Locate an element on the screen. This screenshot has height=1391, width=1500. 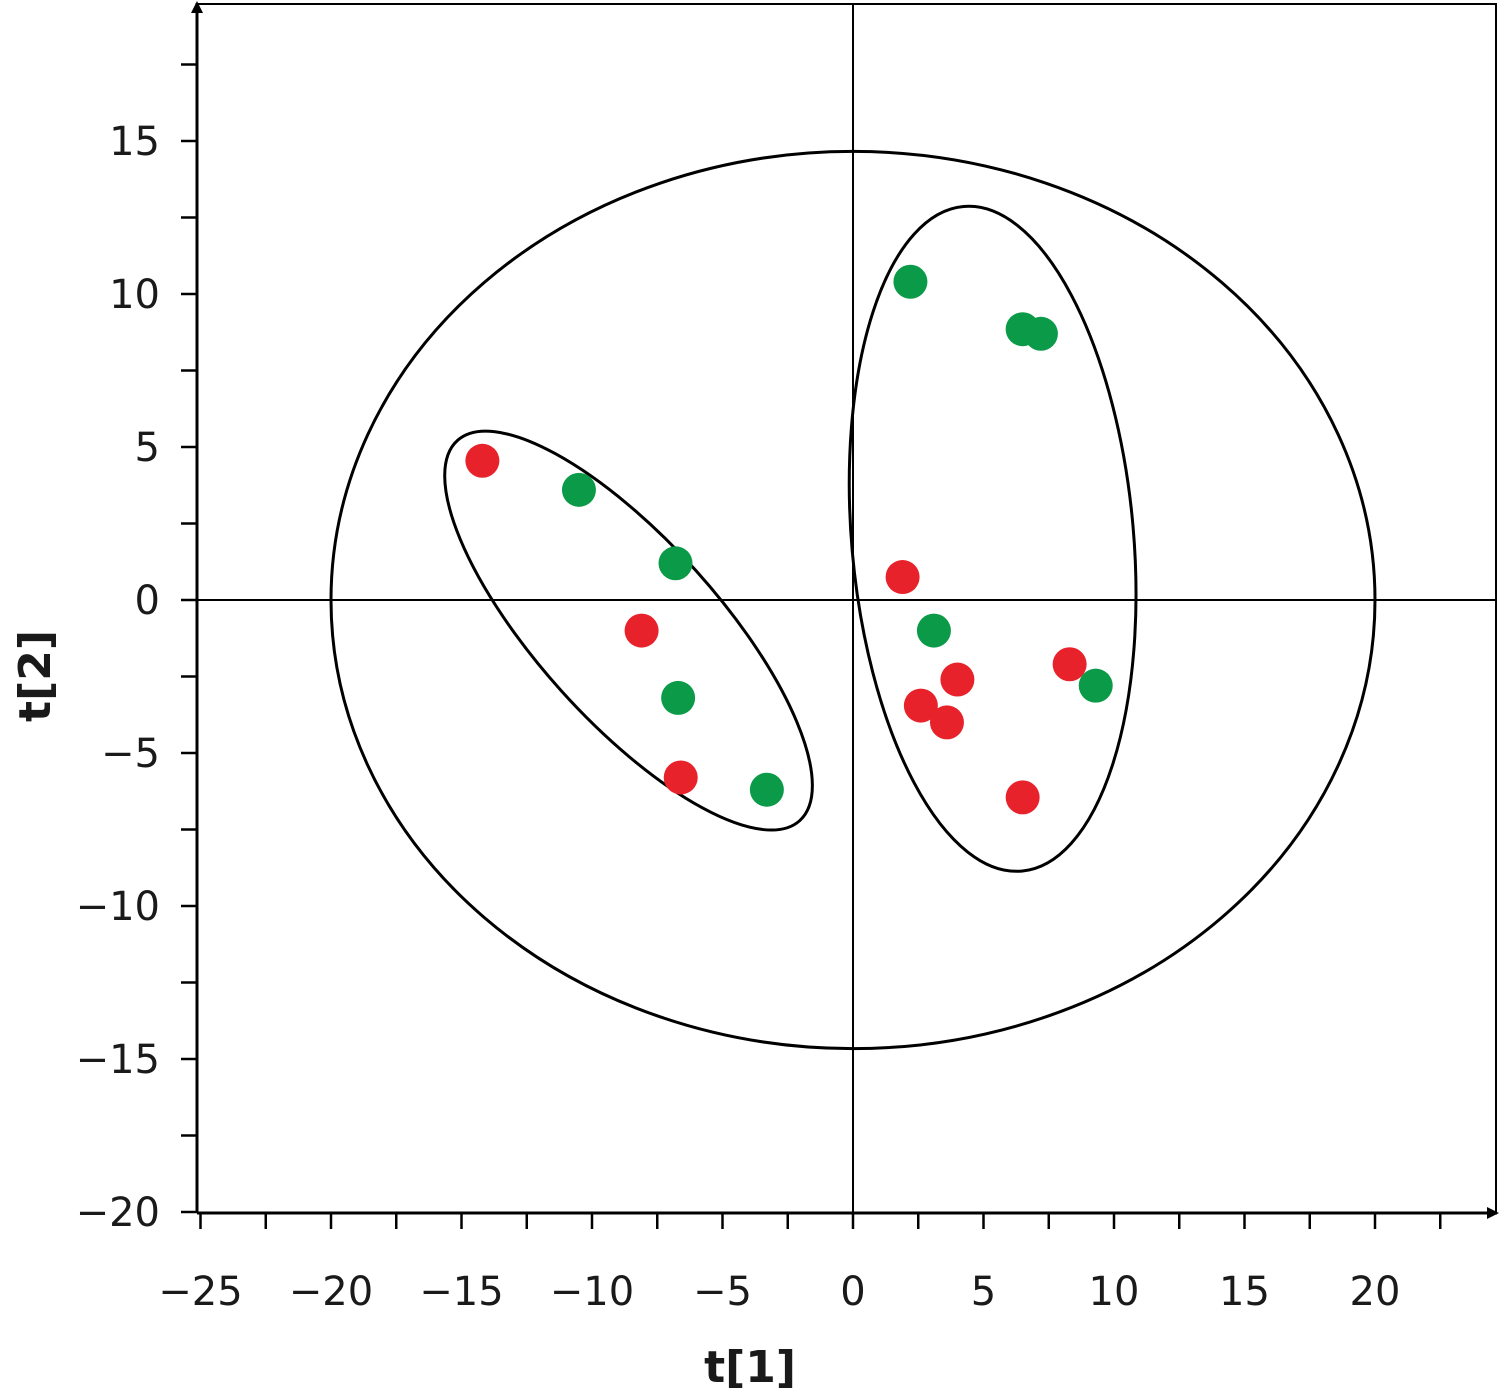
x-tick-label: 5 is located at coordinates (983, 1292).